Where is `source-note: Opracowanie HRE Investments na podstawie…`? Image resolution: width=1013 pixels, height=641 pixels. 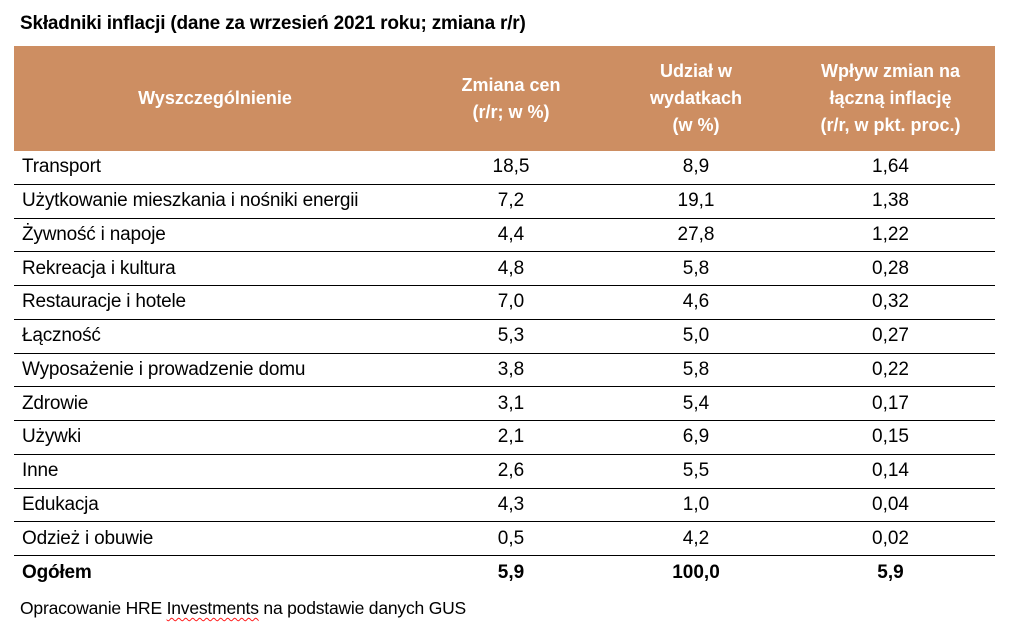
source-note: Opracowanie HRE Investments na podstawie… is located at coordinates (516, 608).